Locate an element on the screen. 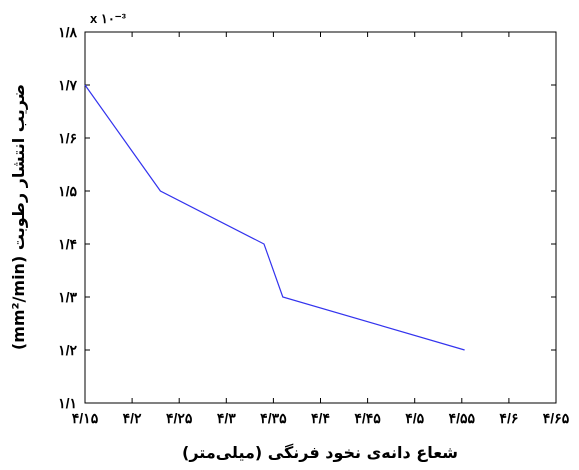 This screenshot has width=579, height=470. y-tick-label: ۱/۲ is located at coordinates (67, 350).